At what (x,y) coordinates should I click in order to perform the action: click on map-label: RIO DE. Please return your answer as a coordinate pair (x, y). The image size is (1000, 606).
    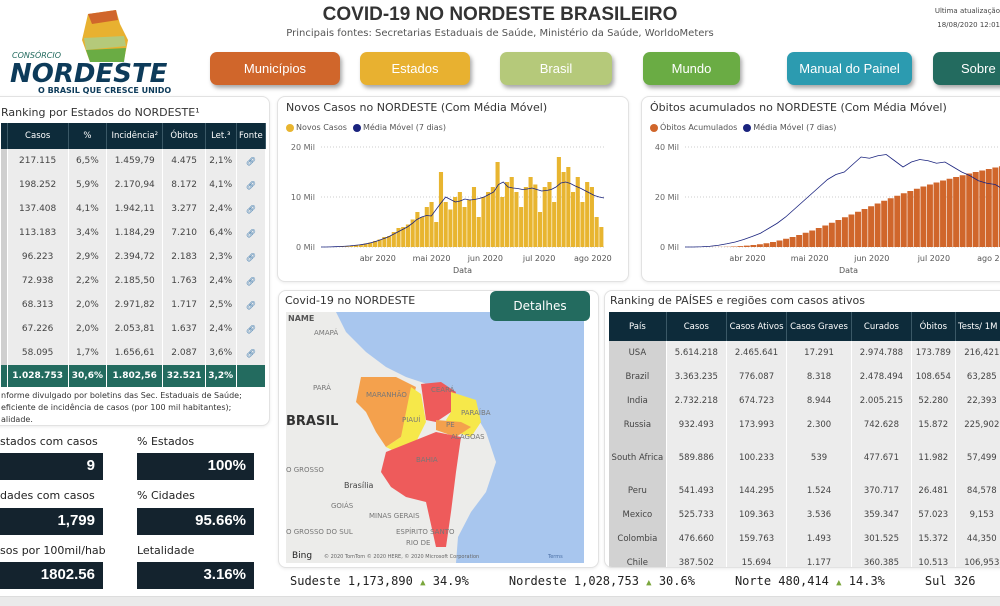
    Looking at the image, I should click on (418, 543).